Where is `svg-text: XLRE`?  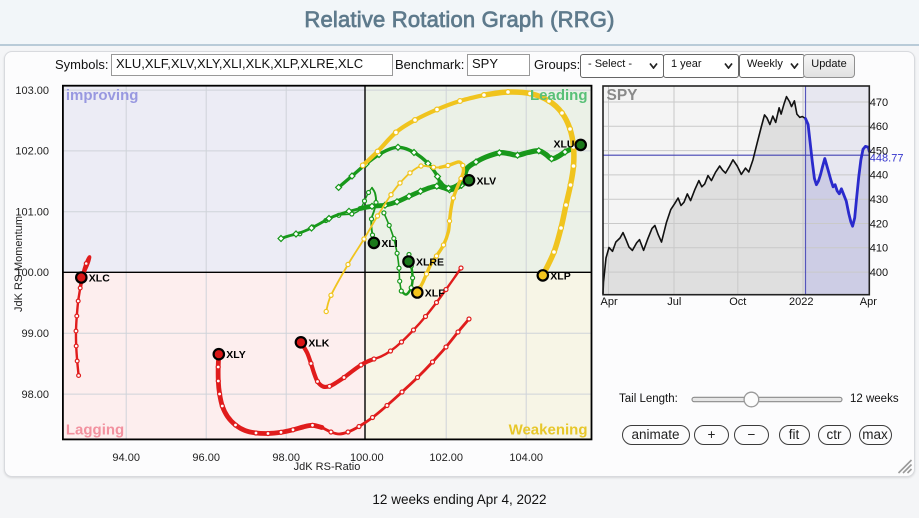 svg-text: XLRE is located at coordinates (430, 263).